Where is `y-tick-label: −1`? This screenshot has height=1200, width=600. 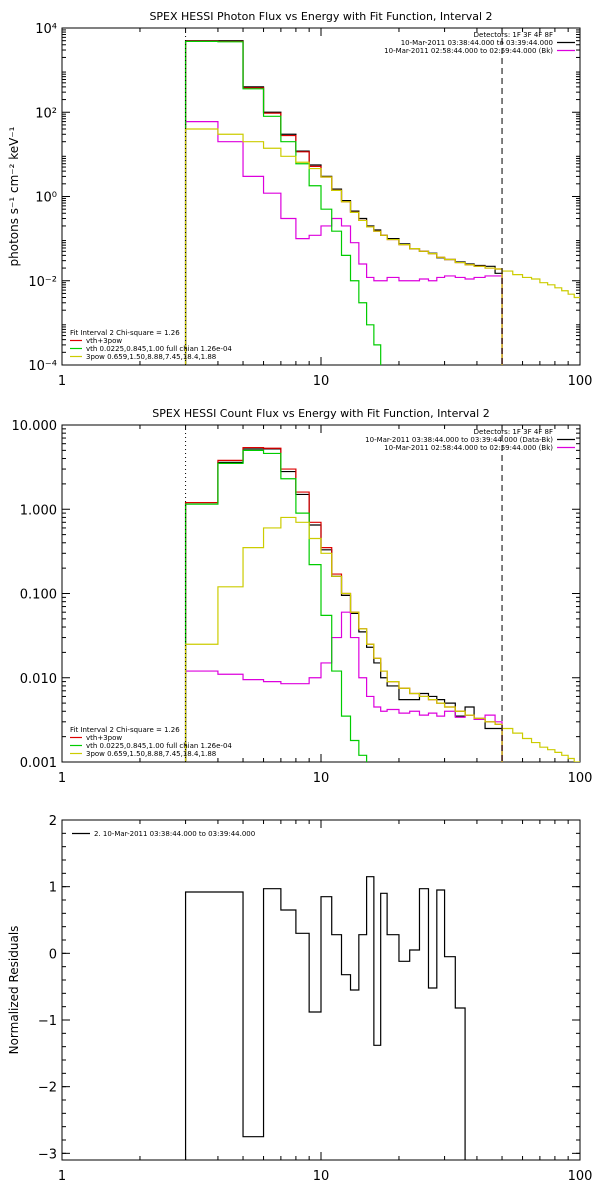 y-tick-label: −1 is located at coordinates (47, 1021).